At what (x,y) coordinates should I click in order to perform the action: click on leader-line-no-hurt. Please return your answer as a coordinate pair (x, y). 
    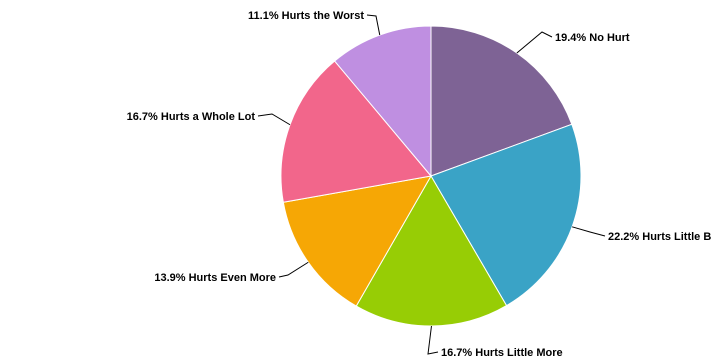
    Looking at the image, I should click on (534, 42).